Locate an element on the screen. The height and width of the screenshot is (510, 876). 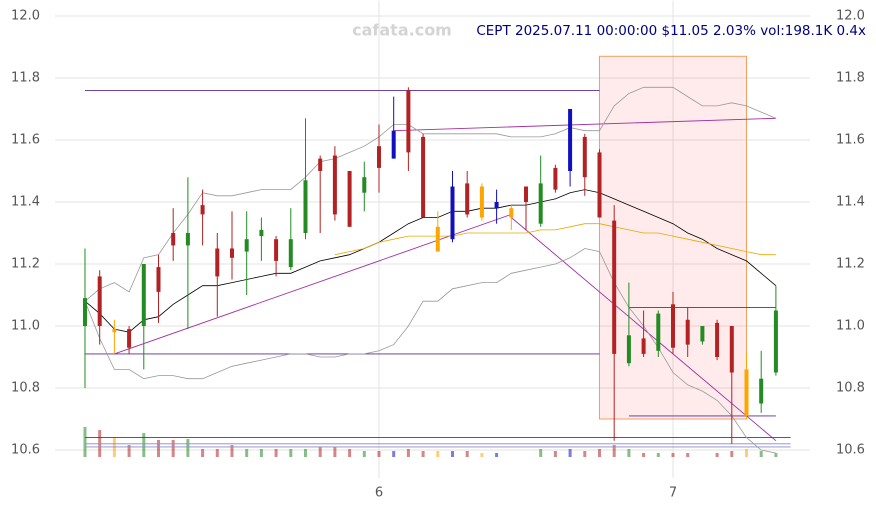
y-tick-label-right: 11.8 is located at coordinates (850, 78).